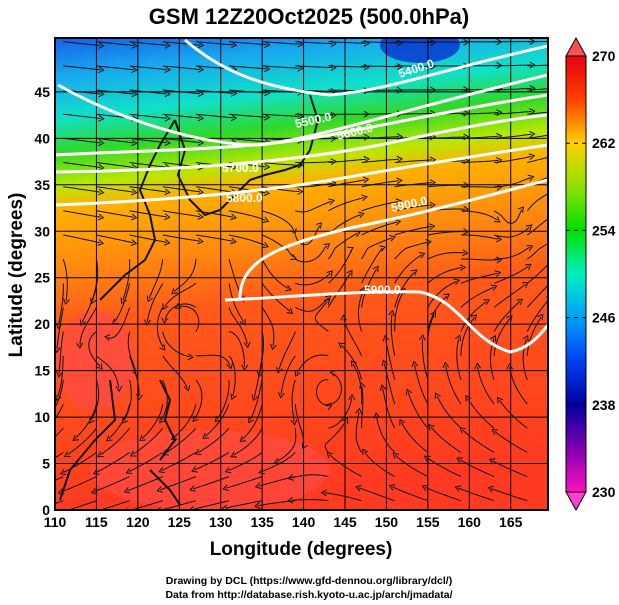 Image resolution: width=619 pixels, height=605 pixels. Describe the element at coordinates (240, 168) in the screenshot. I see `contour-label: 5700.0` at that location.